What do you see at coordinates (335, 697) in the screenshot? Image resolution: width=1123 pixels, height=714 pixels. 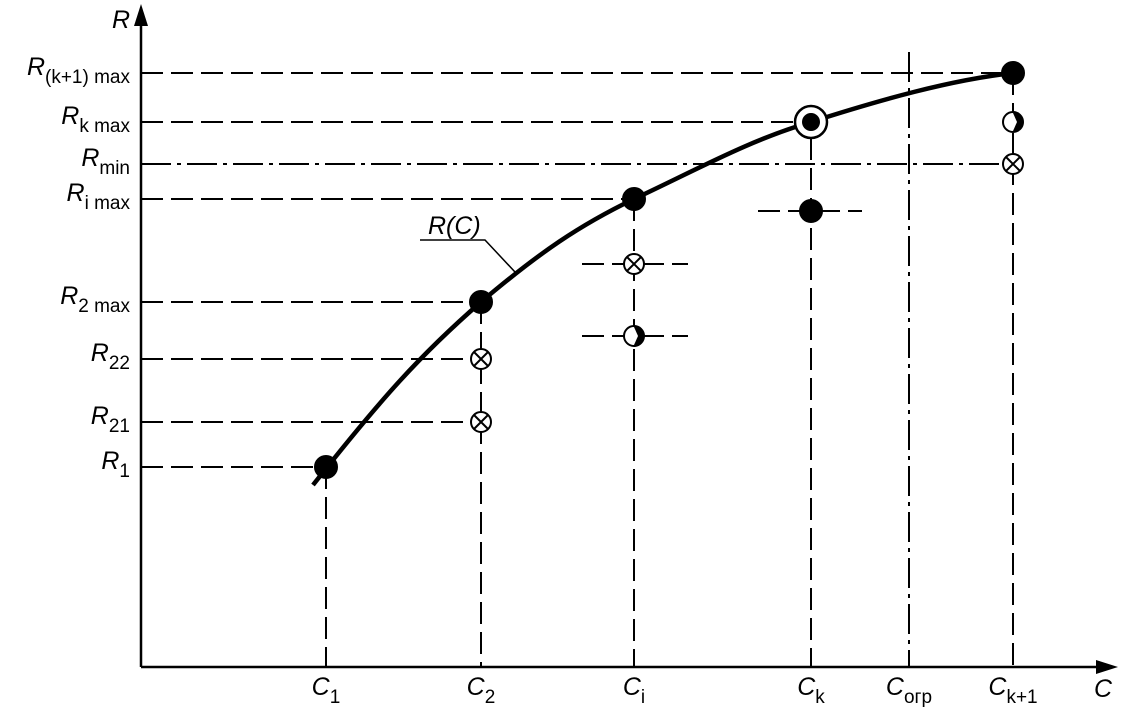 I see `x-label-sub: 1` at bounding box center [335, 697].